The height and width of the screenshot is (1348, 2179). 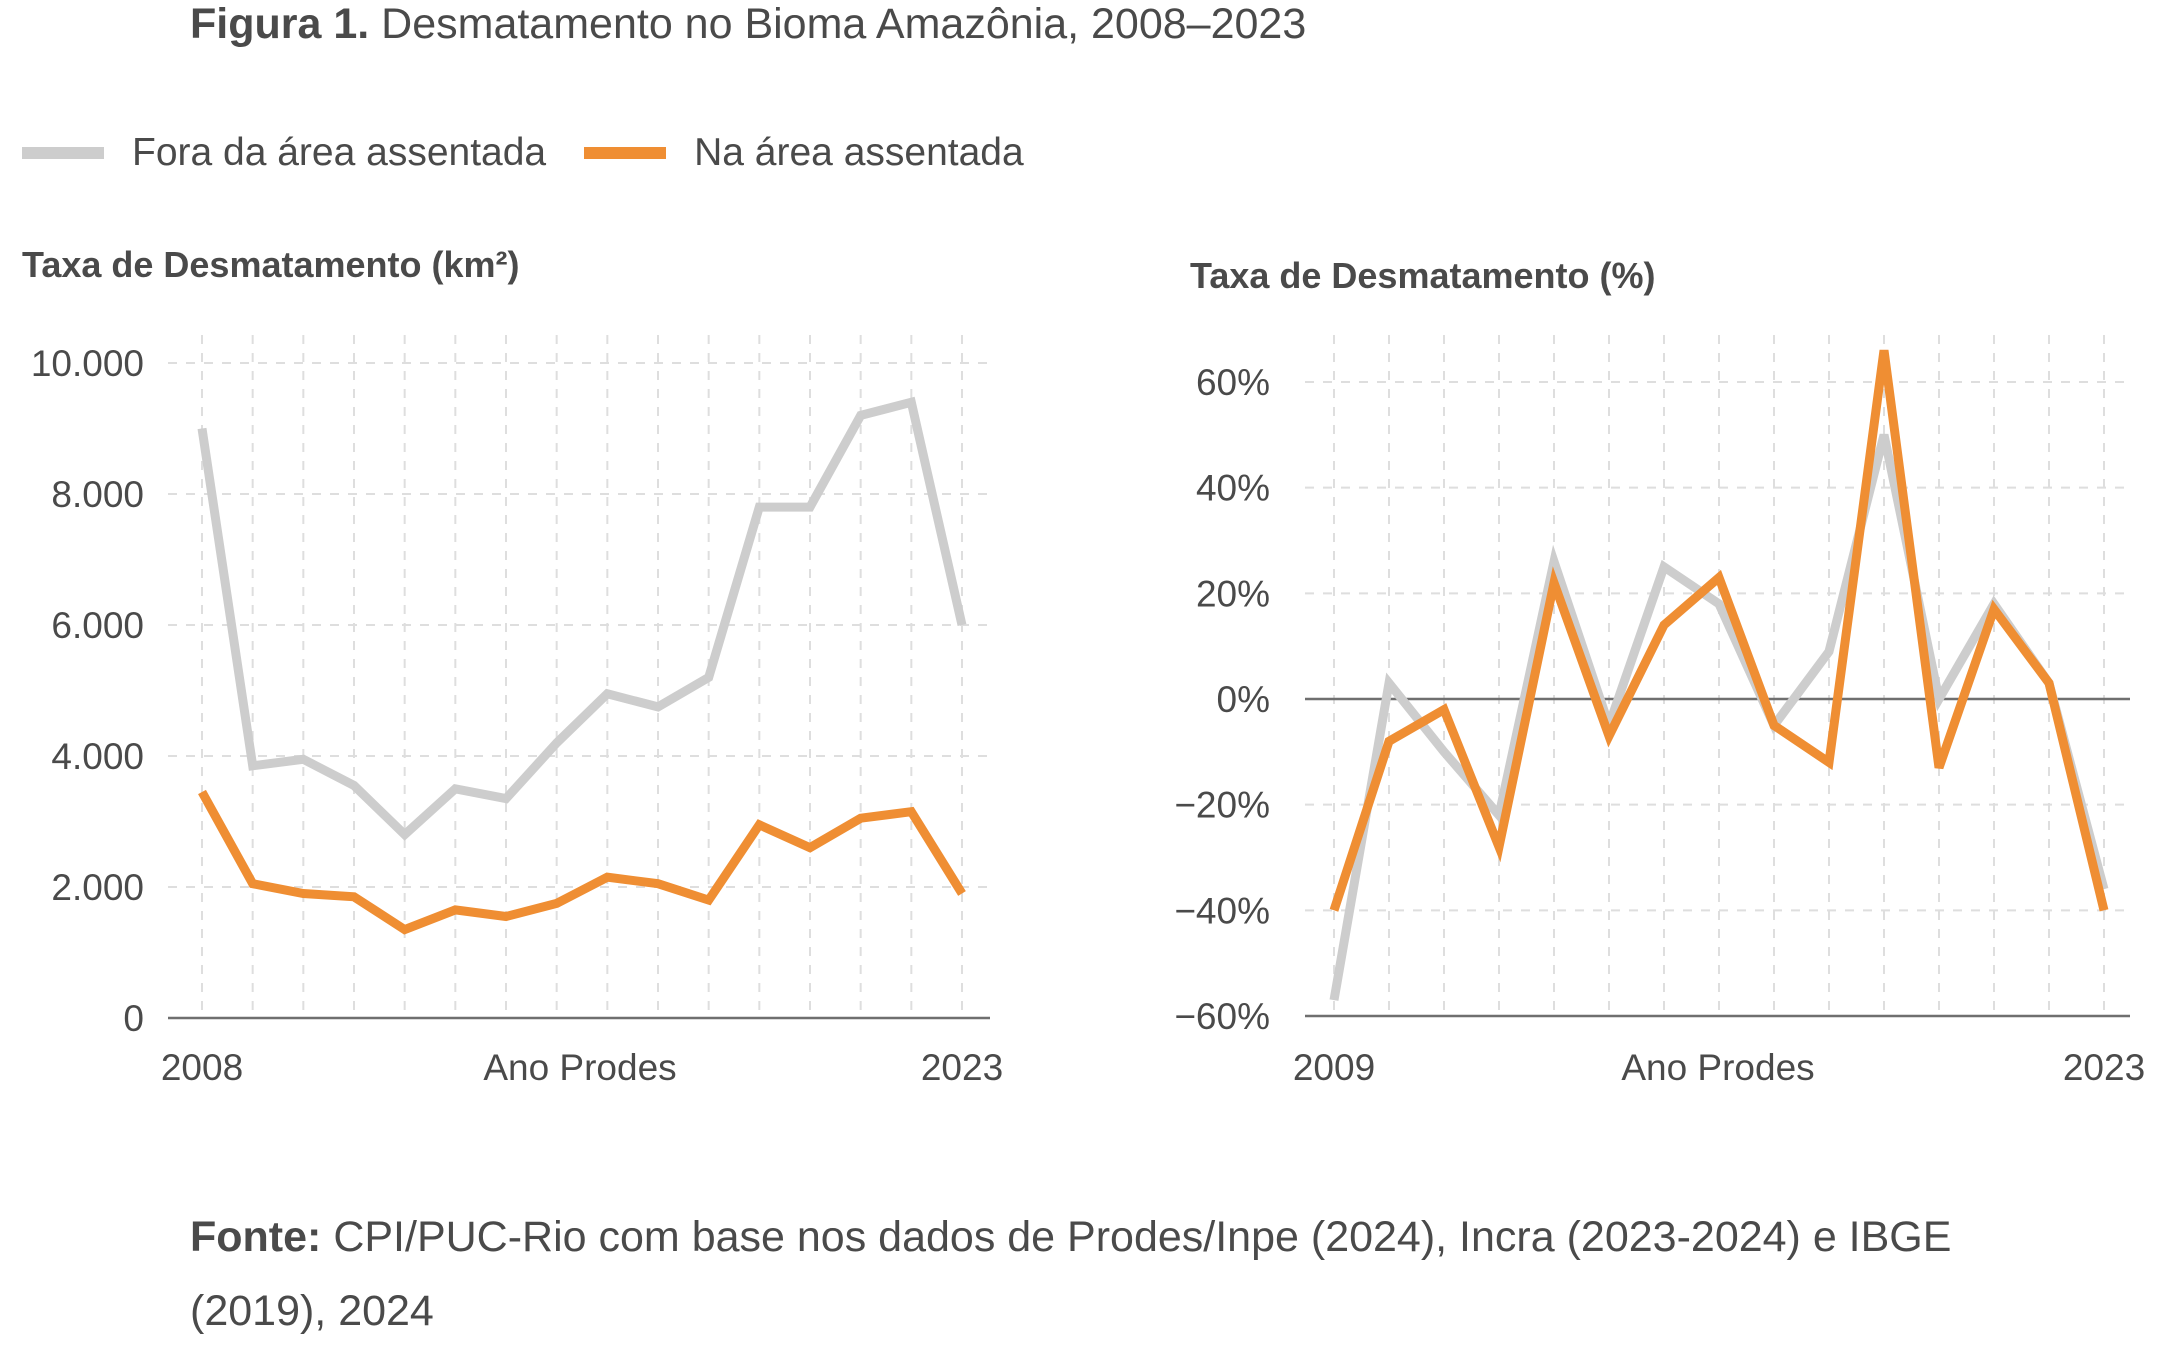 I want to click on y-axis-label-1: Taxa de Desmatamento (km²), so click(x=270, y=264).